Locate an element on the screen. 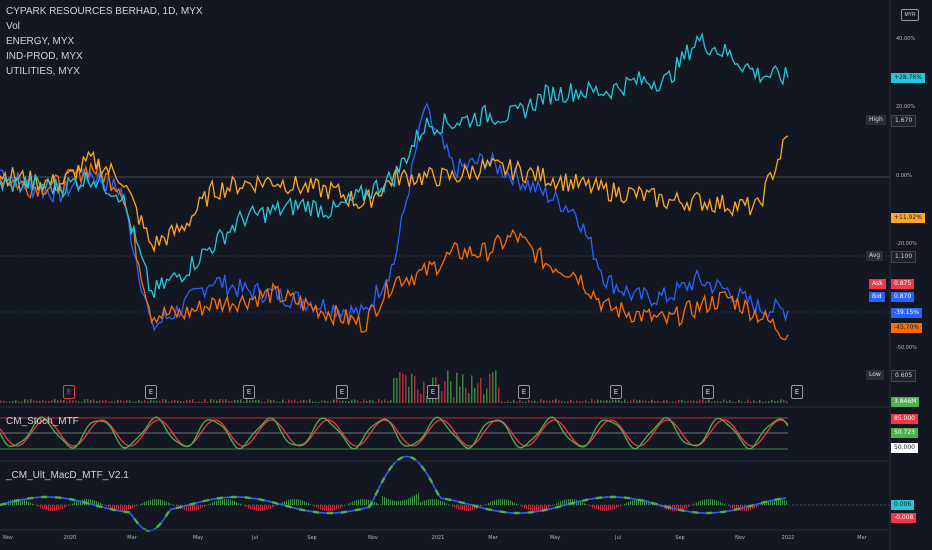  compare-energy-legend: ENERGY, MYX is located at coordinates (40, 41).